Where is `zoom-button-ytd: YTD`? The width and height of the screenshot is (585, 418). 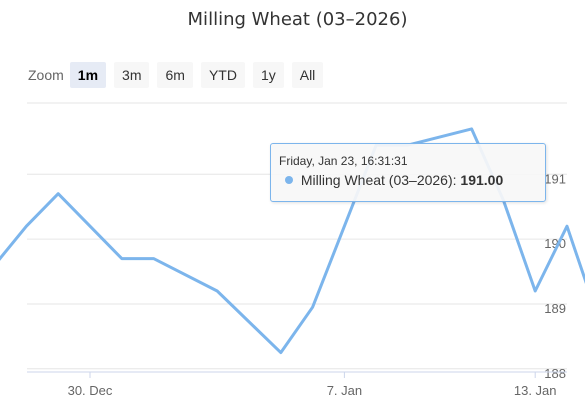
zoom-button-ytd: YTD is located at coordinates (222, 75).